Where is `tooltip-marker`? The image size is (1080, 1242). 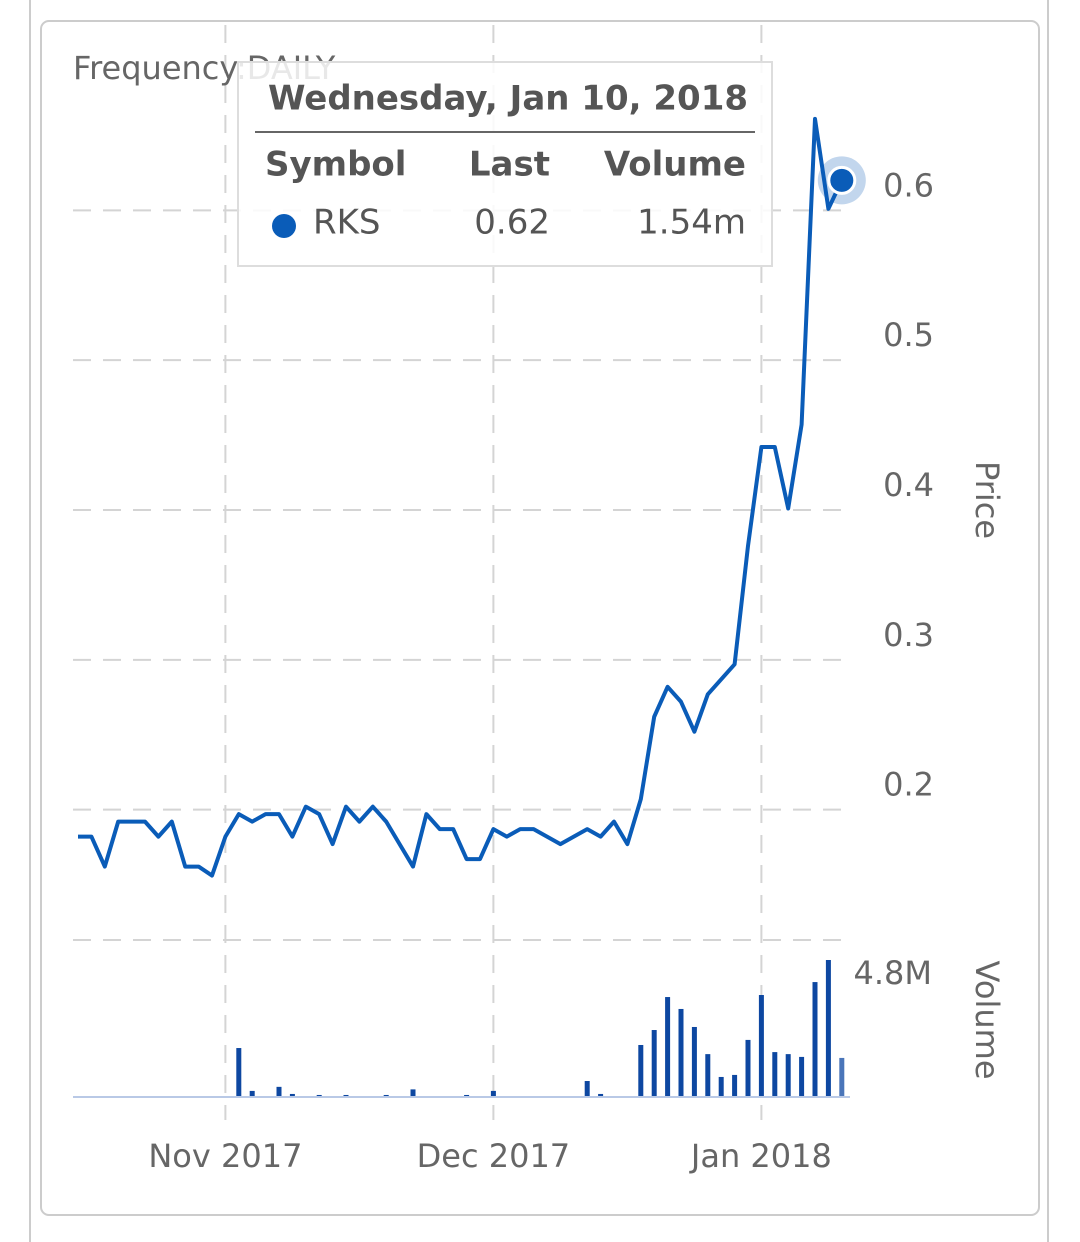
tooltip-marker is located at coordinates (284, 226).